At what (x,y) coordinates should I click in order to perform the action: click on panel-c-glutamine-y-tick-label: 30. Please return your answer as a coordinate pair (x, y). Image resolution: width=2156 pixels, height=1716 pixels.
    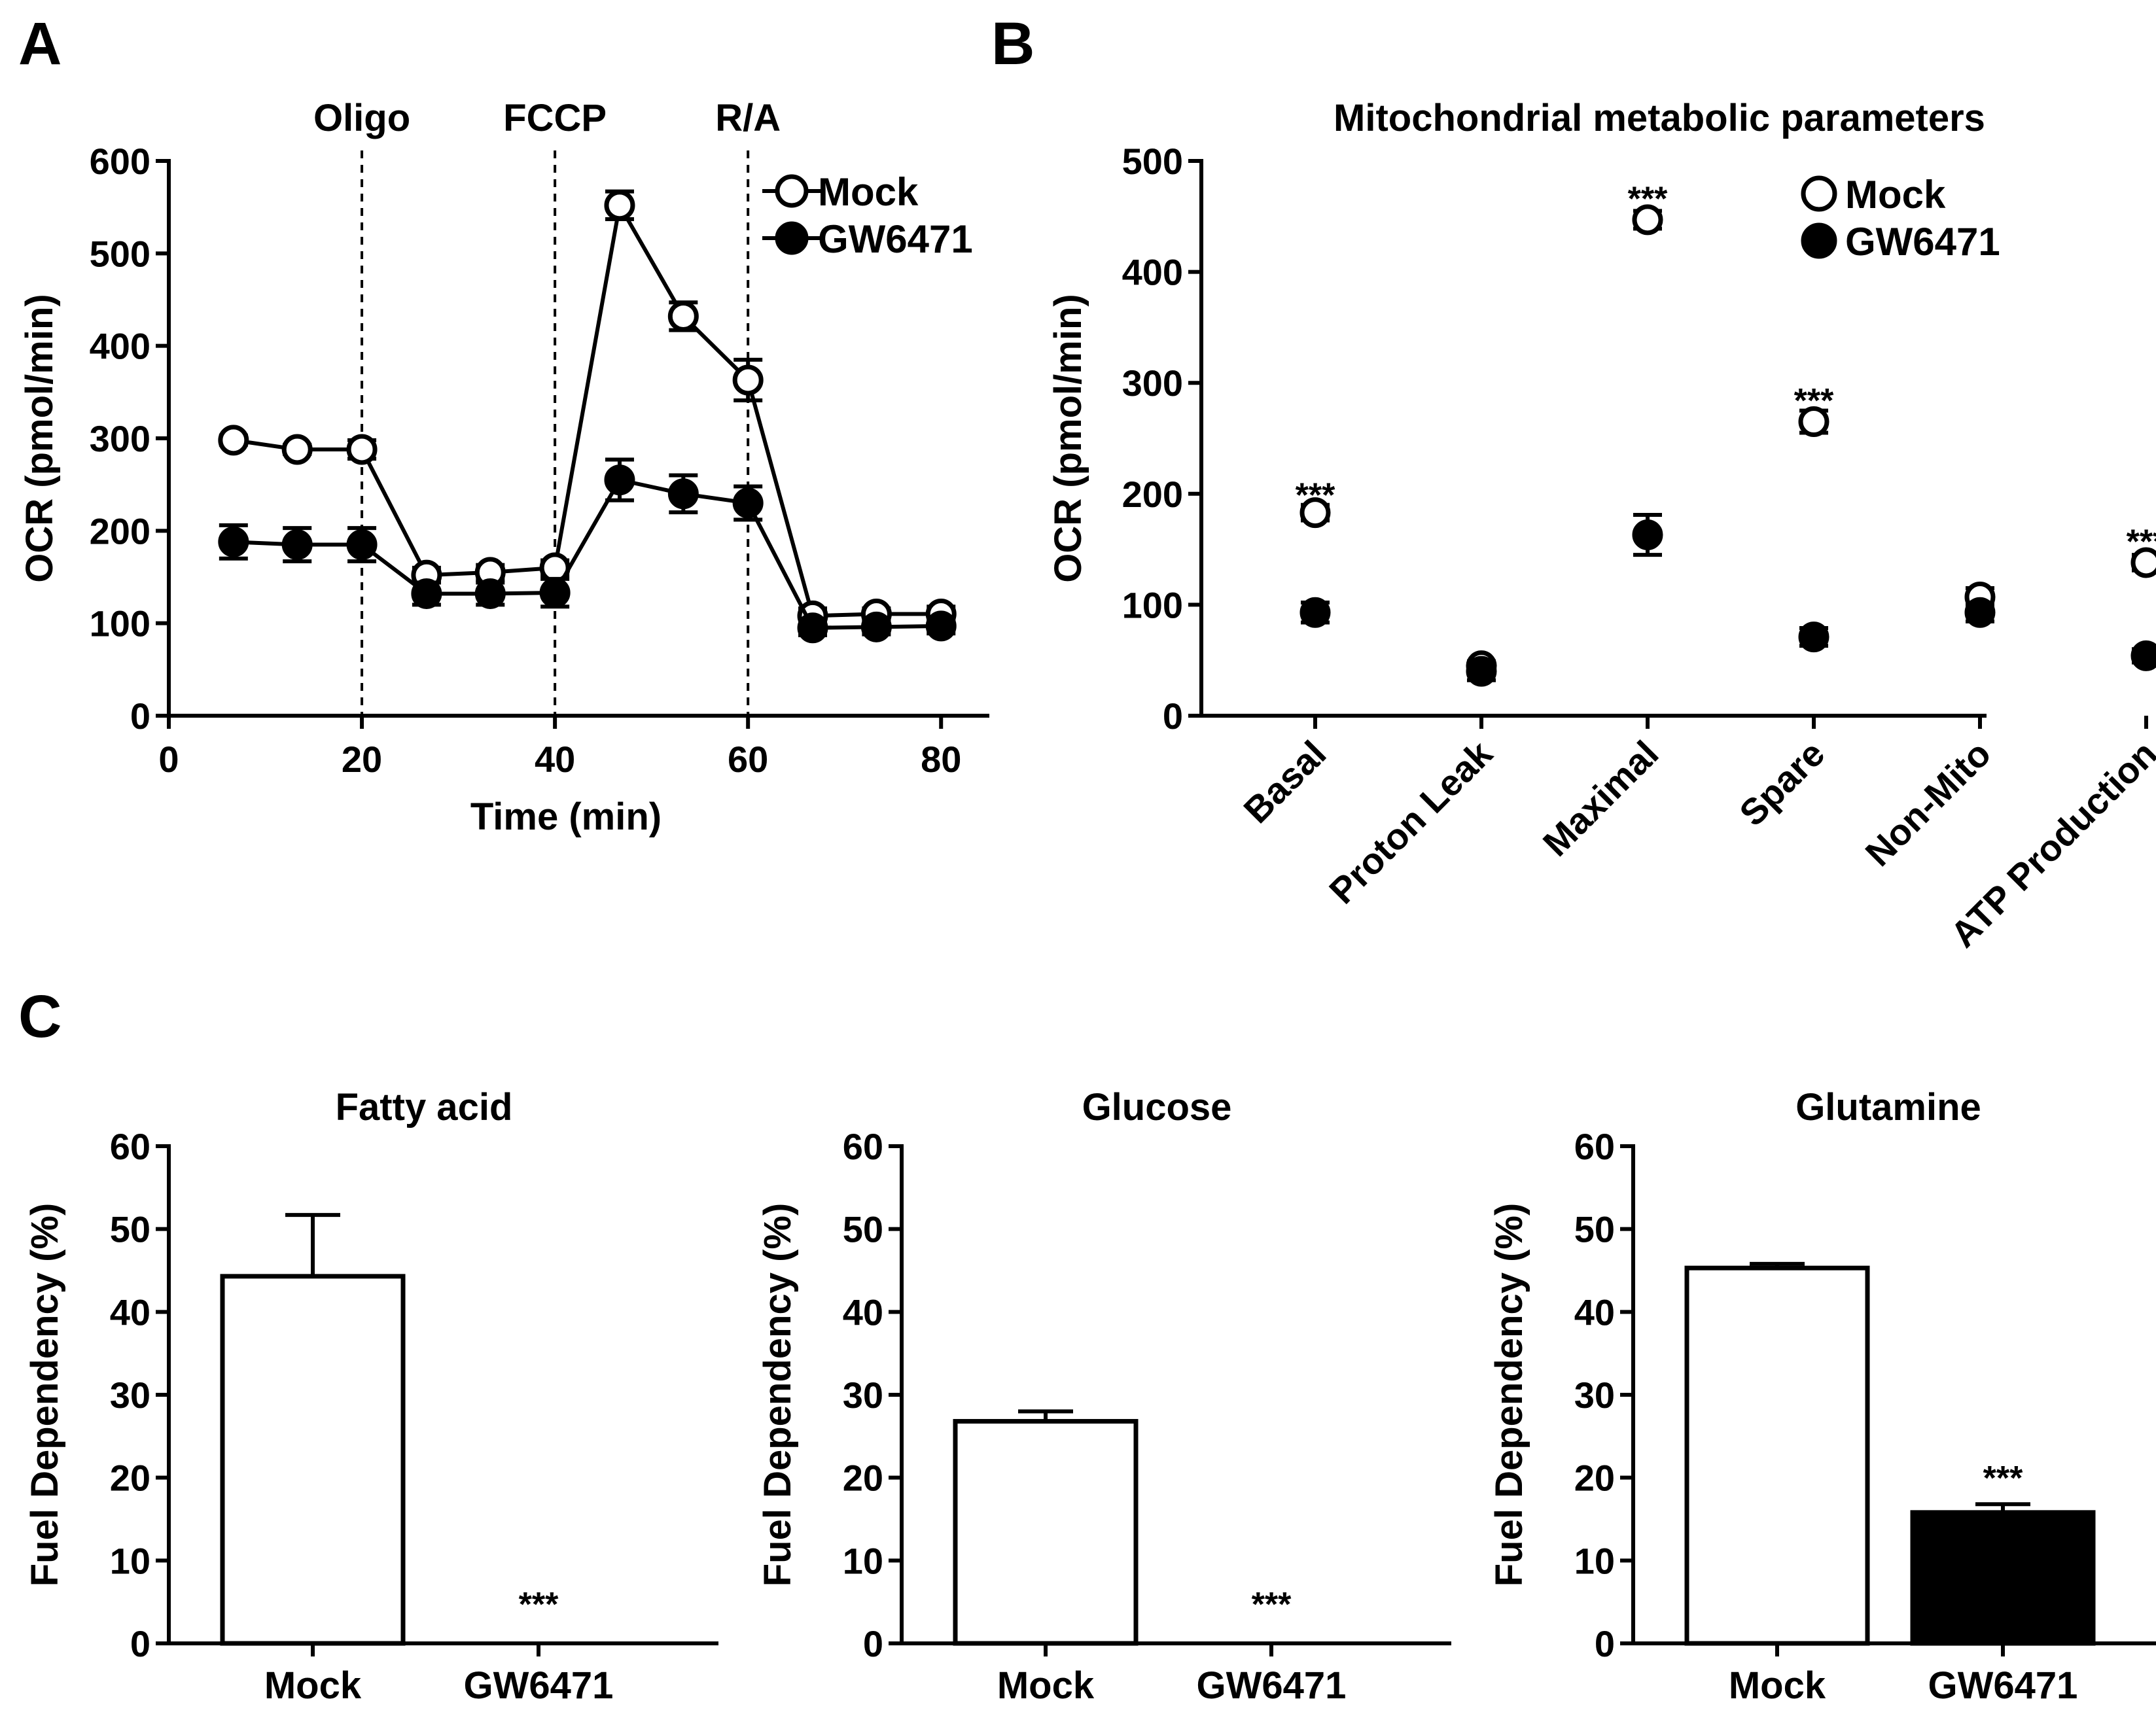
    Looking at the image, I should click on (1594, 1395).